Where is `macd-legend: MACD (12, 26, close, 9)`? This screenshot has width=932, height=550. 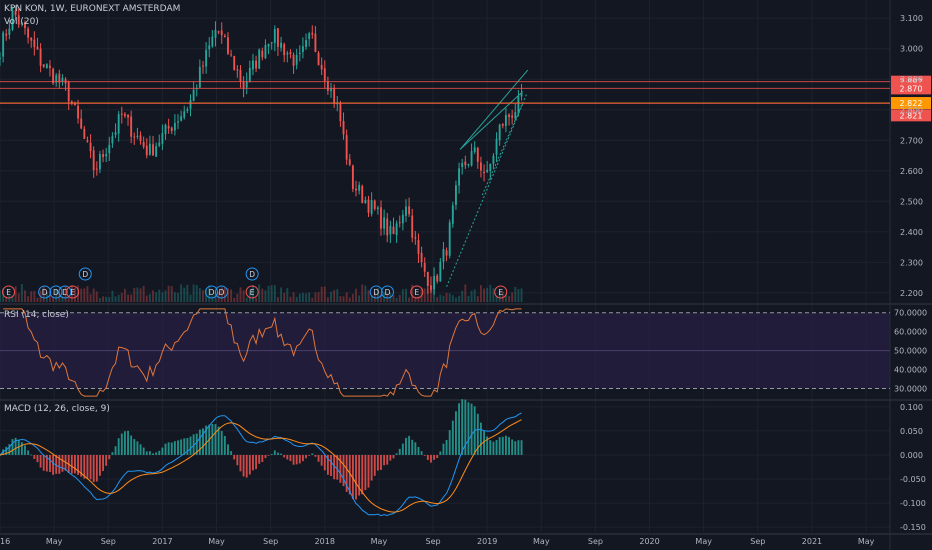
macd-legend: MACD (12, 26, close, 9) is located at coordinates (59, 409).